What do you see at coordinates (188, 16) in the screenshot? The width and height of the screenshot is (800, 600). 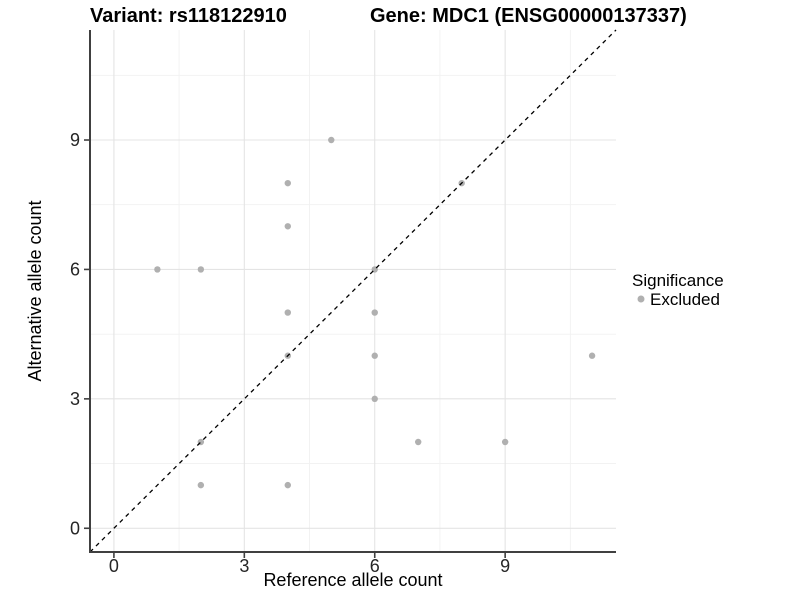 I see `variant-title: Variant: rs118122910` at bounding box center [188, 16].